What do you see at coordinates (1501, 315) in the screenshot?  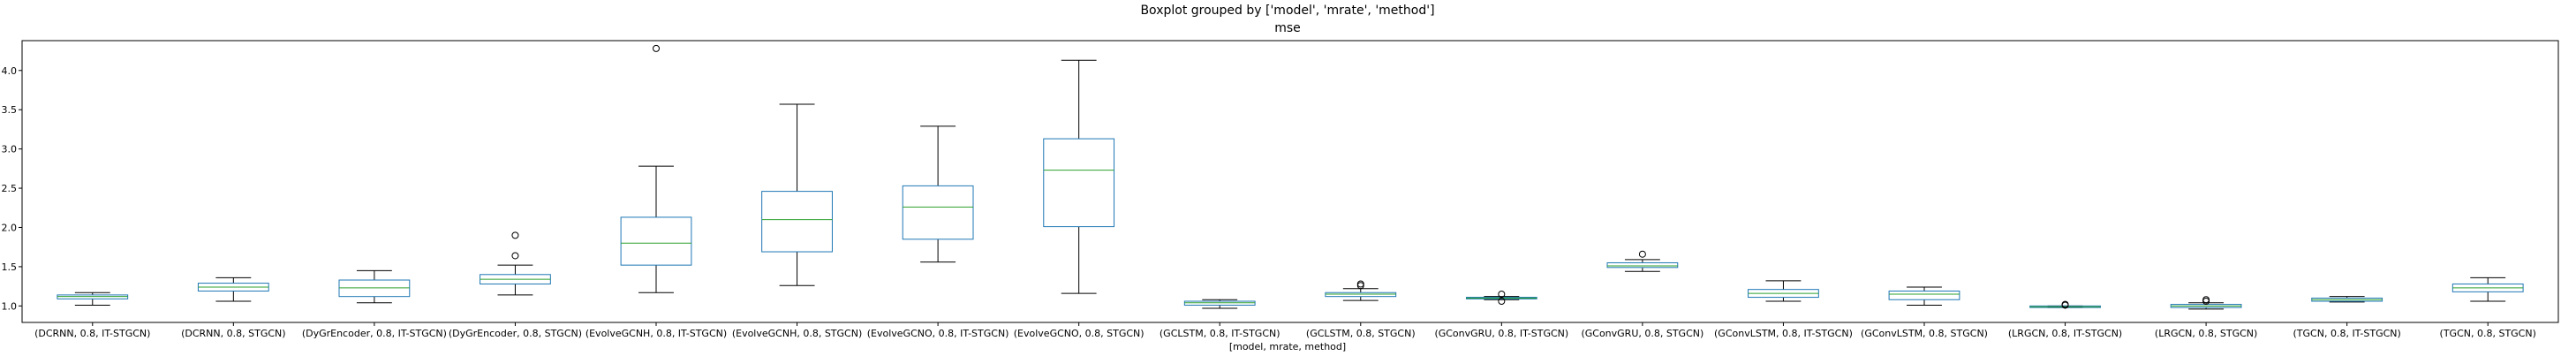 I see `box-group: (GConvGRU, 0.8, IT-STGCN)` at bounding box center [1501, 315].